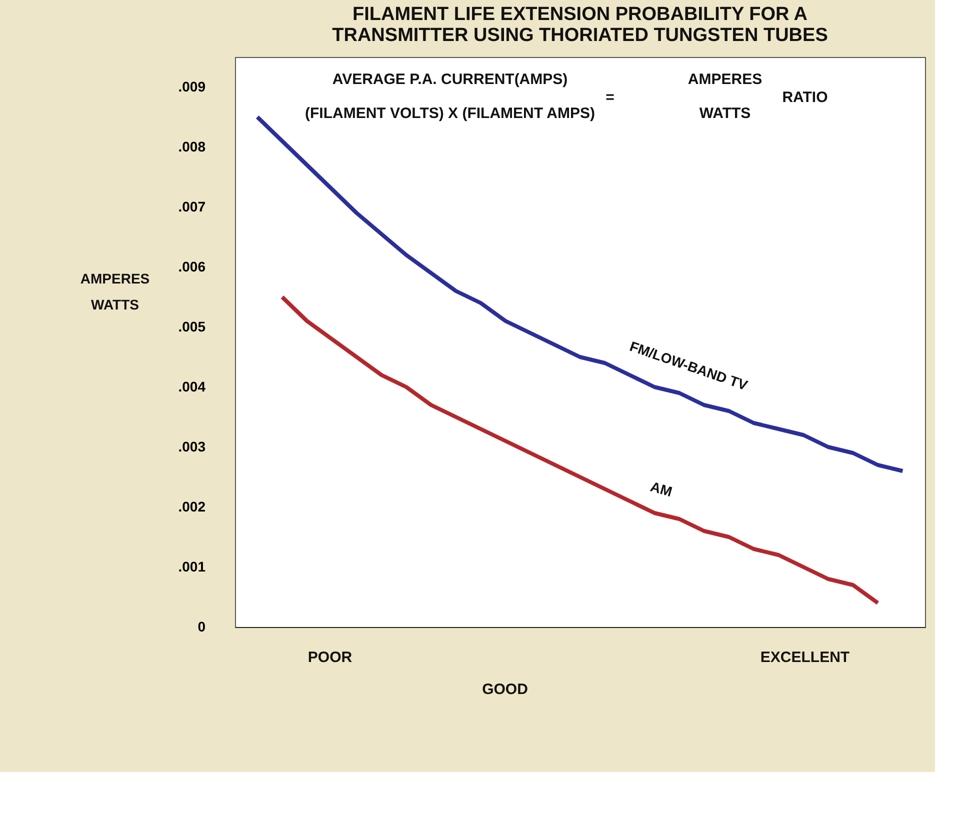 The width and height of the screenshot is (953, 837). I want to click on text: TRANSMITTER USING THORIATED TUNGSTEN TUBES, so click(580, 35).